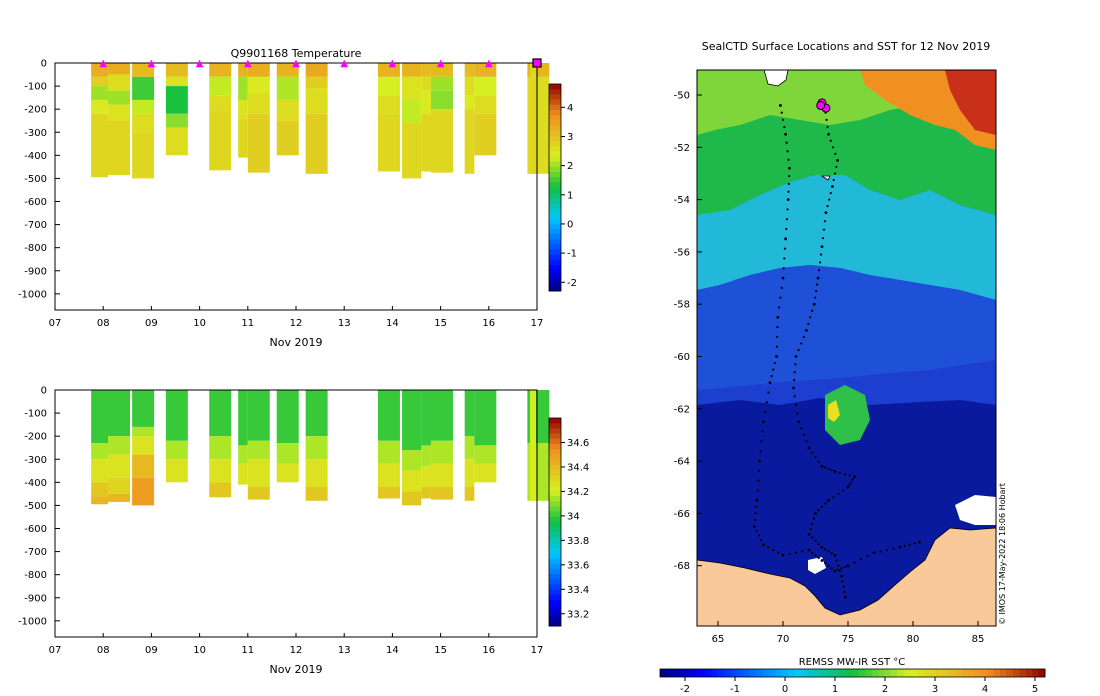 This screenshot has width=1100, height=696. What do you see at coordinates (35, 598) in the screenshot?
I see `y-tick-label: -900` at bounding box center [35, 598].